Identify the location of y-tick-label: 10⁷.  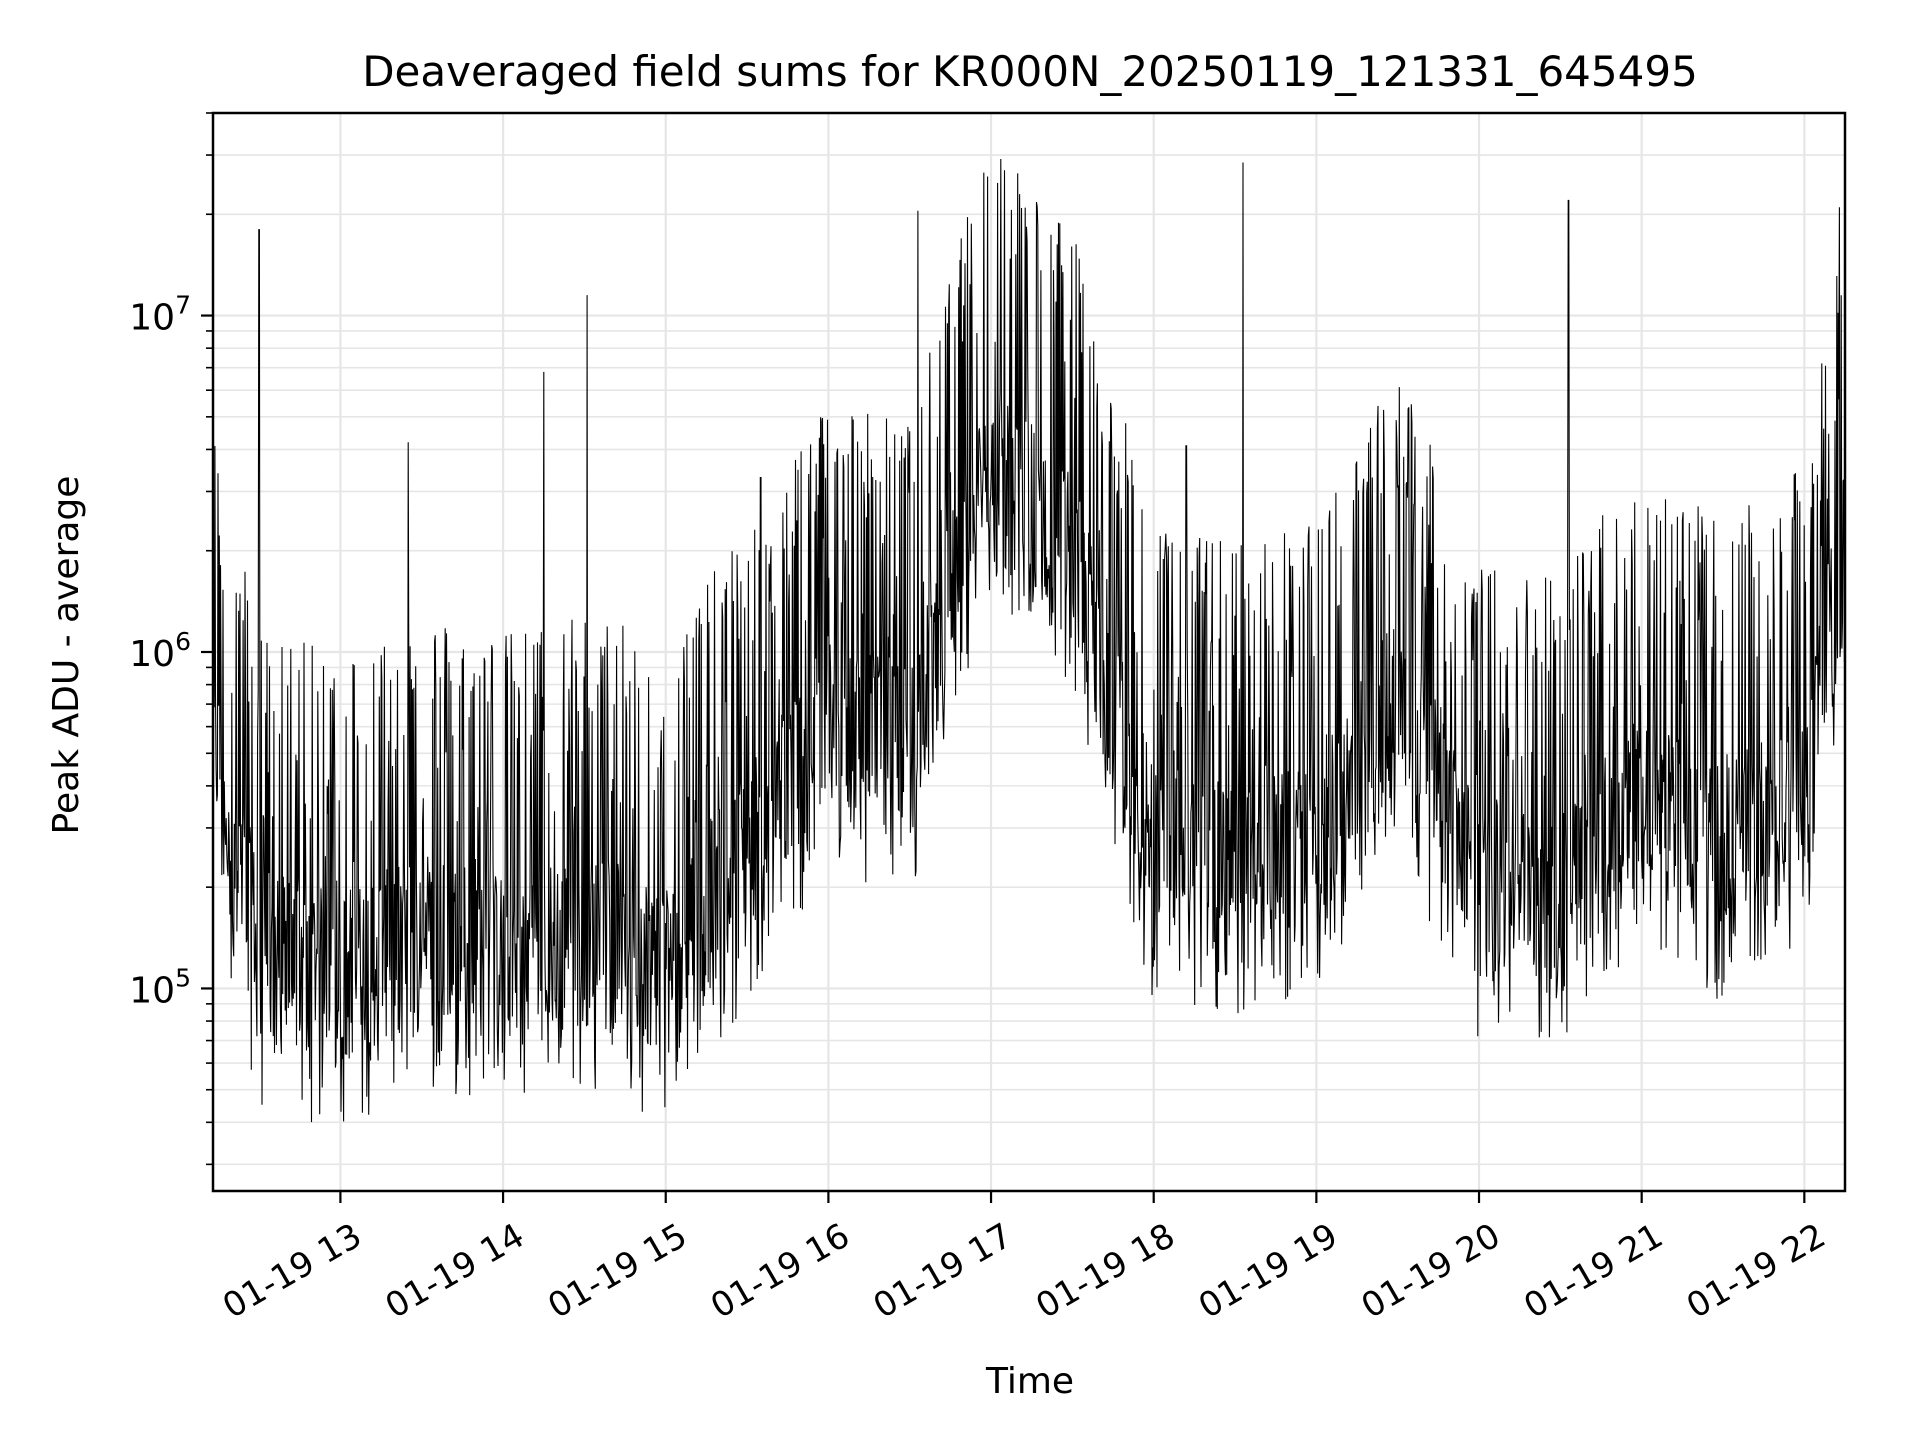
(160, 315).